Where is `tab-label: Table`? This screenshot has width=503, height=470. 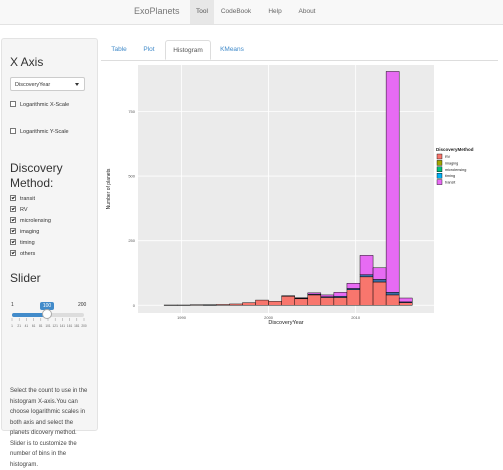 tab-label: Table is located at coordinates (119, 49).